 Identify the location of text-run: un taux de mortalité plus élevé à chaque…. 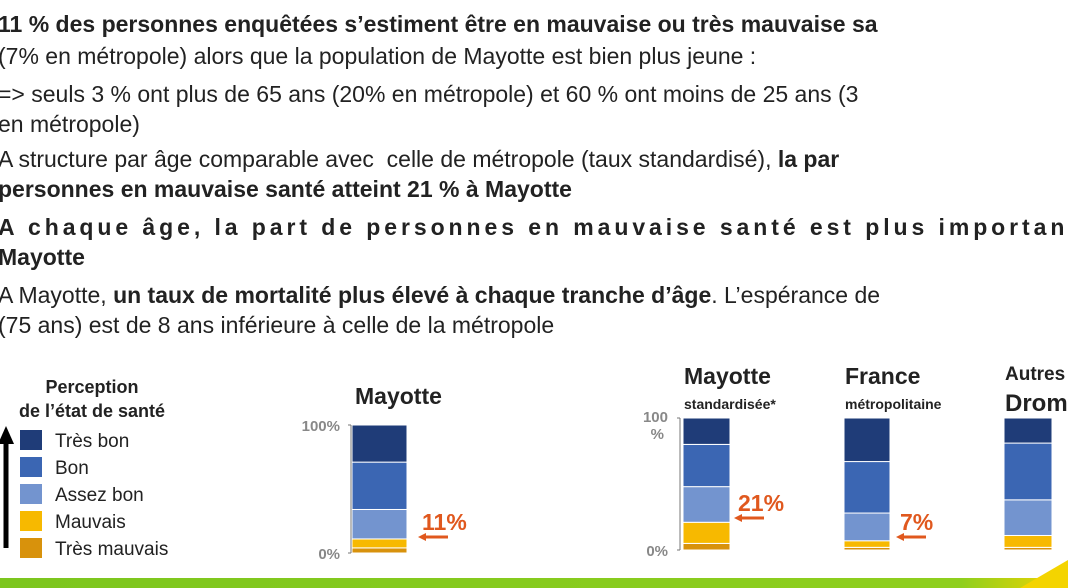
(412, 295).